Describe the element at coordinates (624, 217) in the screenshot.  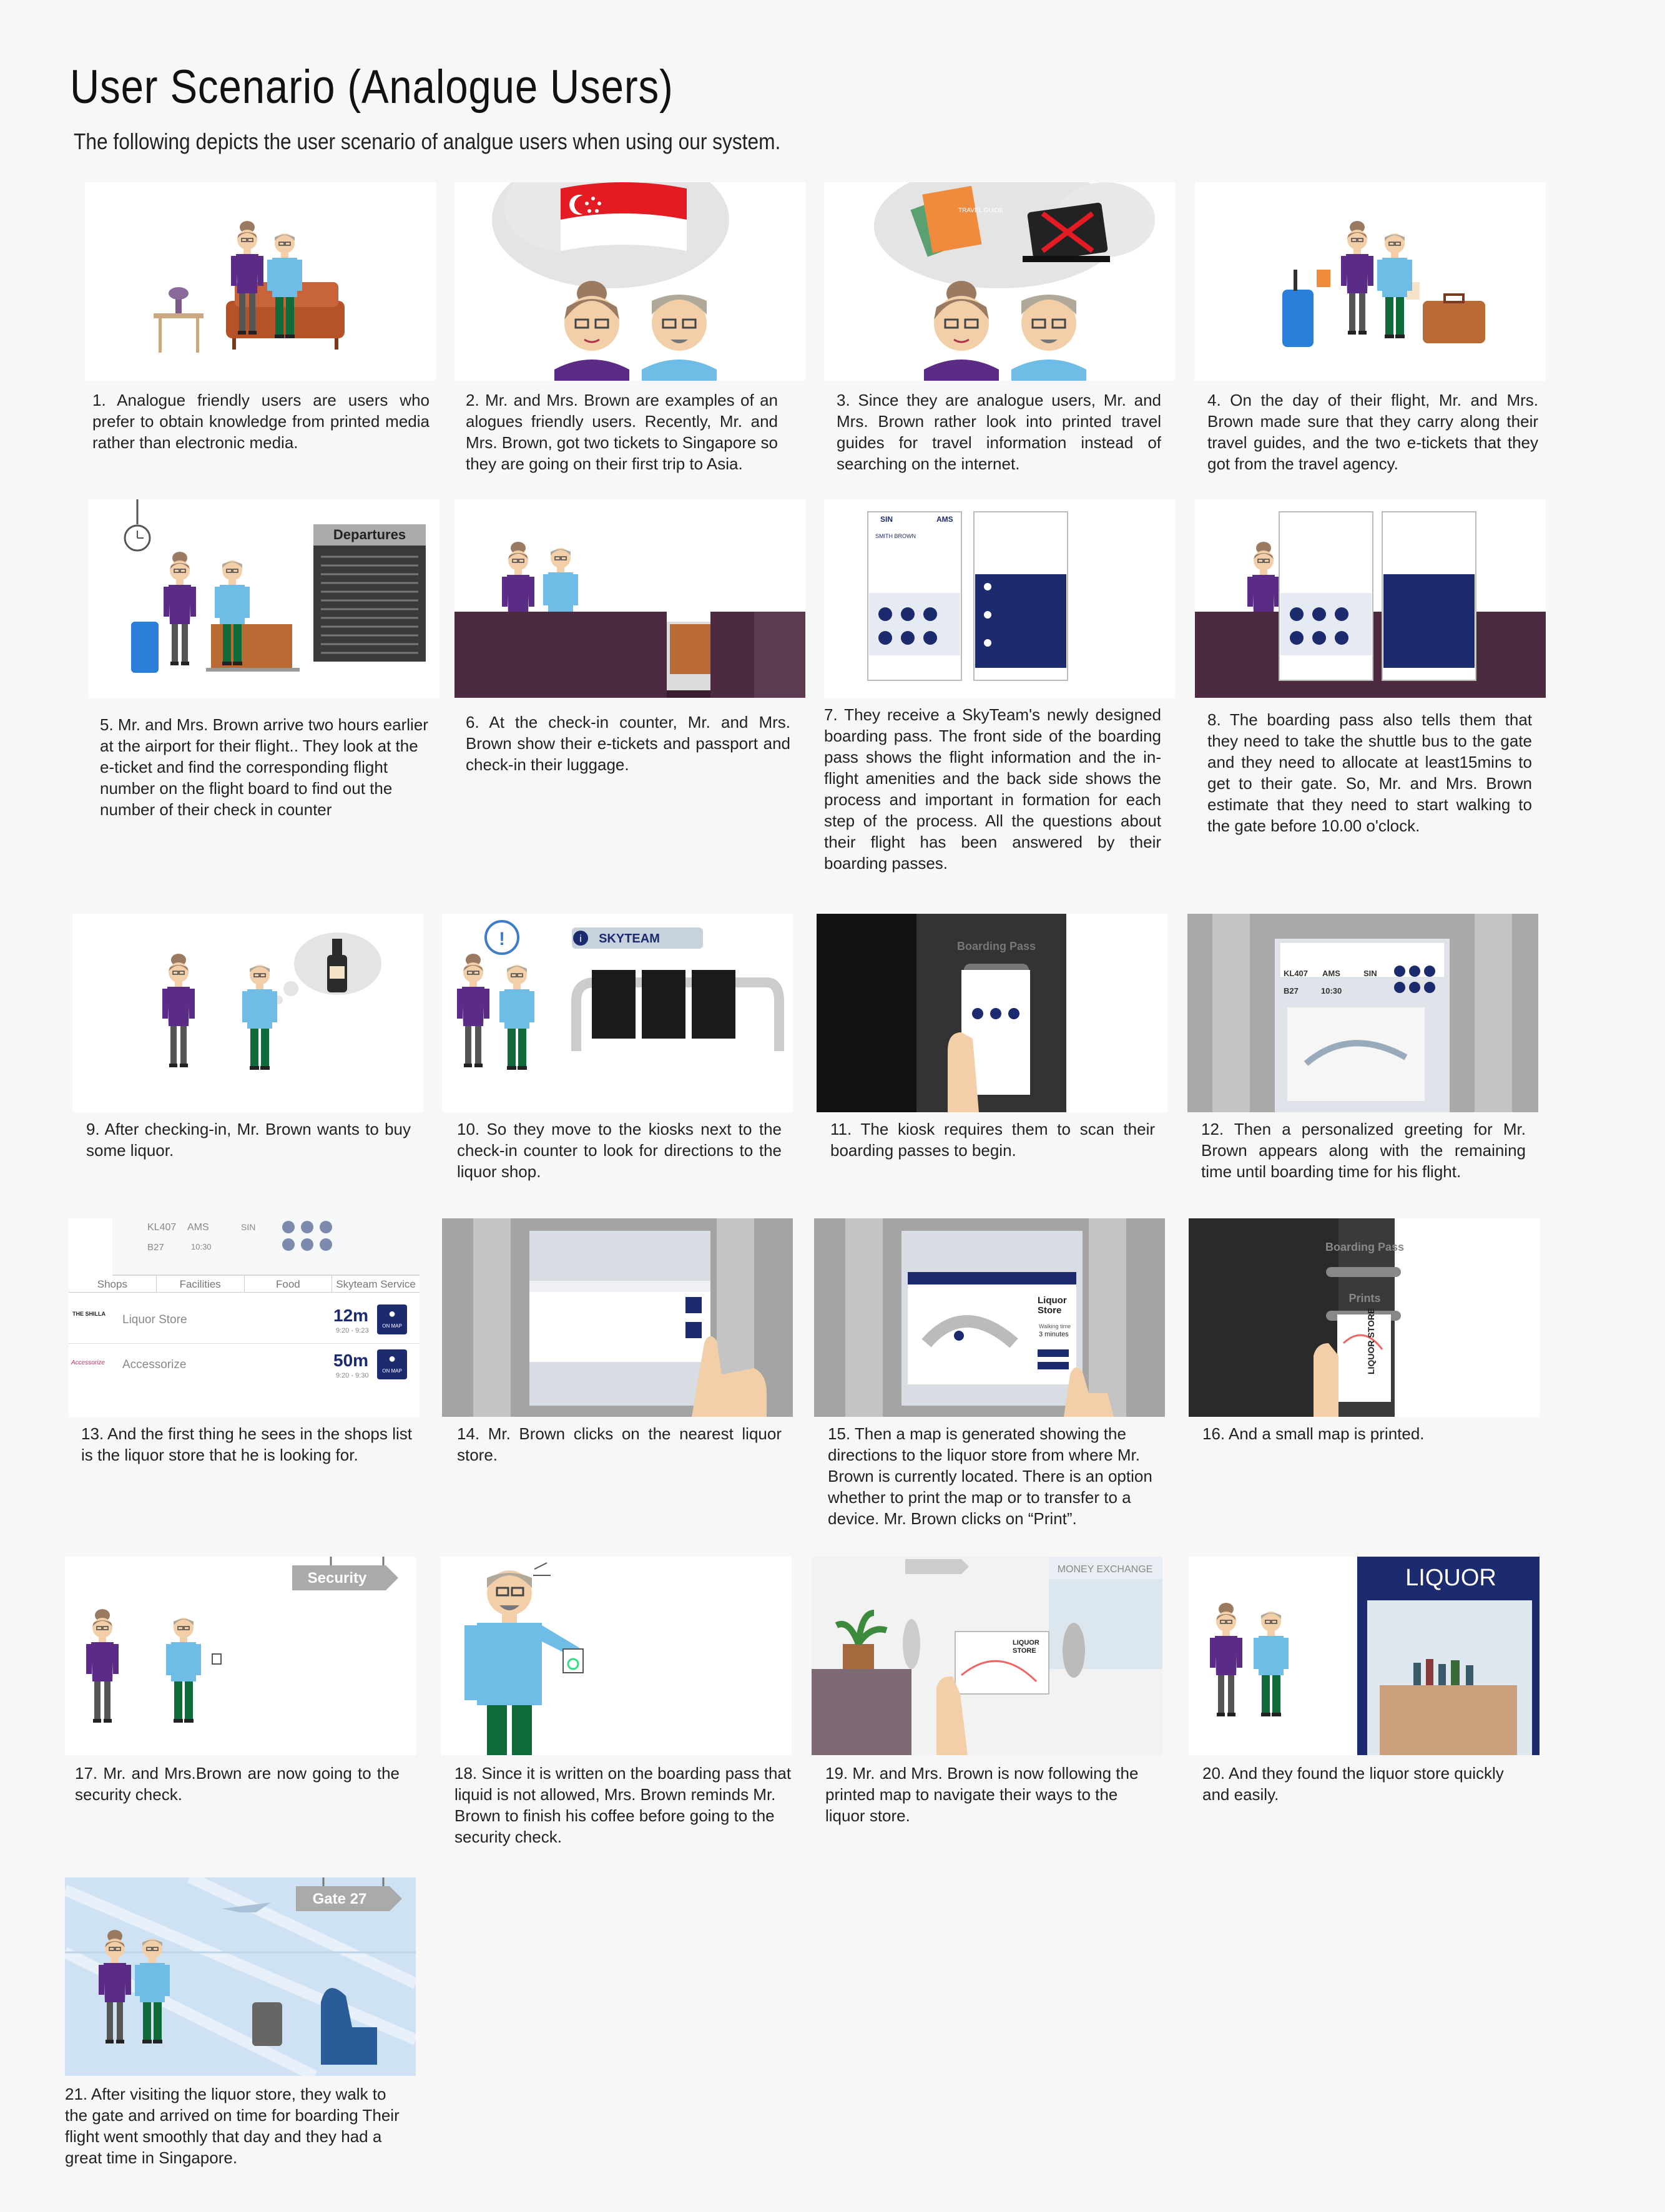
I see `singapore-flag-icon` at that location.